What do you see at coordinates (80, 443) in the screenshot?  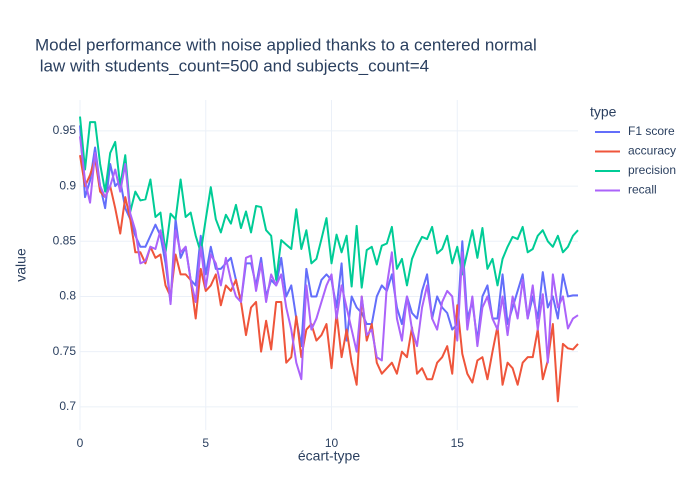 I see `x-tick-label: 0` at bounding box center [80, 443].